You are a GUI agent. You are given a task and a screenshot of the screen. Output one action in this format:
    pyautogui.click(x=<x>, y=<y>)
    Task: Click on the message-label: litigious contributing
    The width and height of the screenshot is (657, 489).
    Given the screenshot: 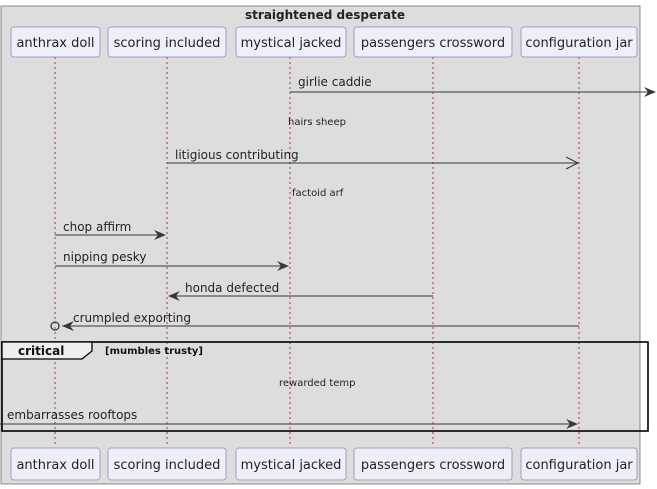 What is the action you would take?
    pyautogui.click(x=237, y=155)
    